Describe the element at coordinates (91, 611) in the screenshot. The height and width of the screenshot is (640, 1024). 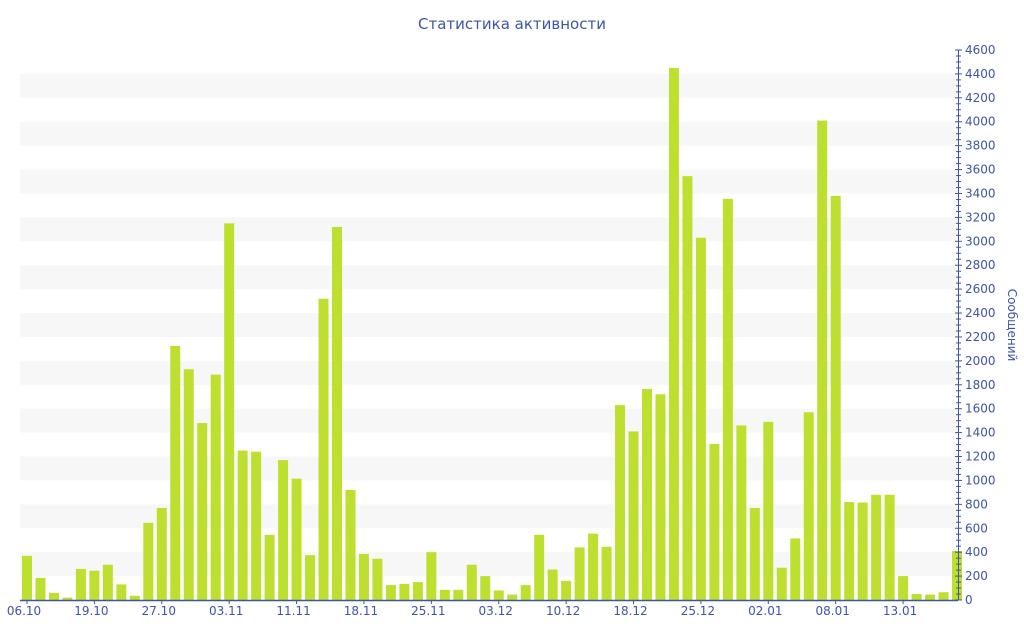
I see `x-tick-label: 19.10` at that location.